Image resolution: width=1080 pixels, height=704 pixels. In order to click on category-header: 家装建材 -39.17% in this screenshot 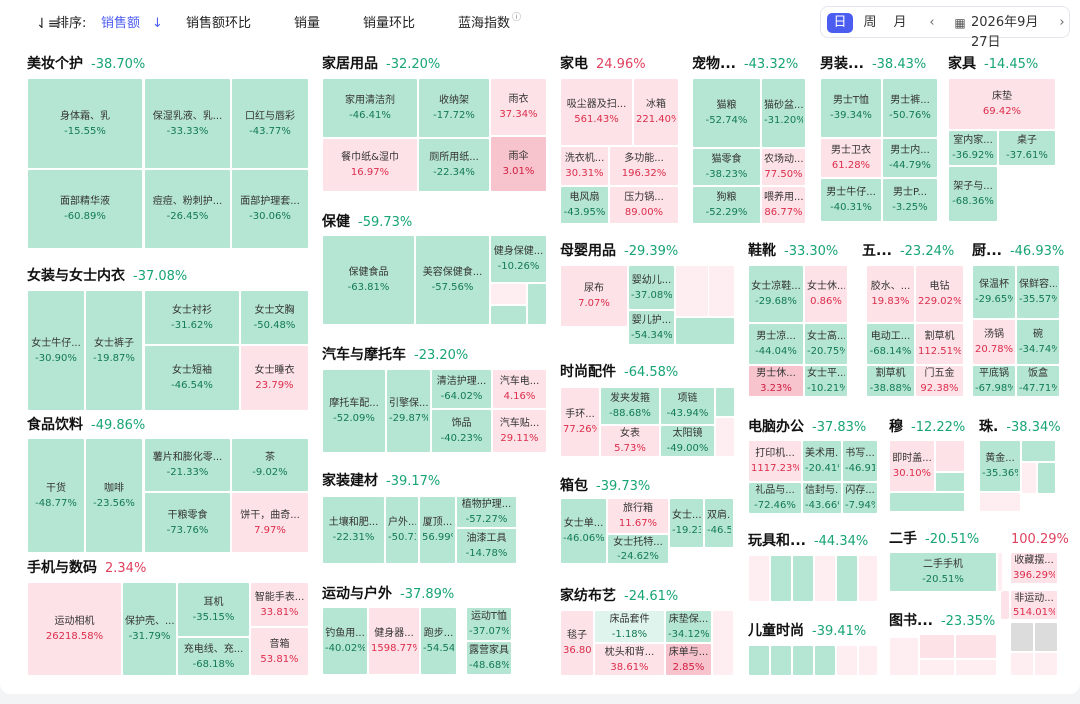, I will do `click(432, 481)`.